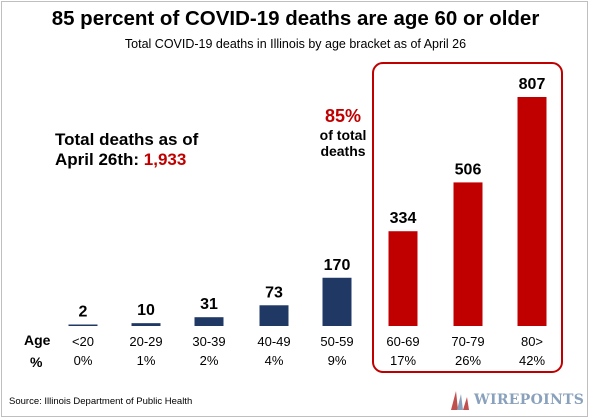 The image size is (591, 420). Describe the element at coordinates (274, 292) in the screenshot. I see `bar-value-label: 73` at that location.